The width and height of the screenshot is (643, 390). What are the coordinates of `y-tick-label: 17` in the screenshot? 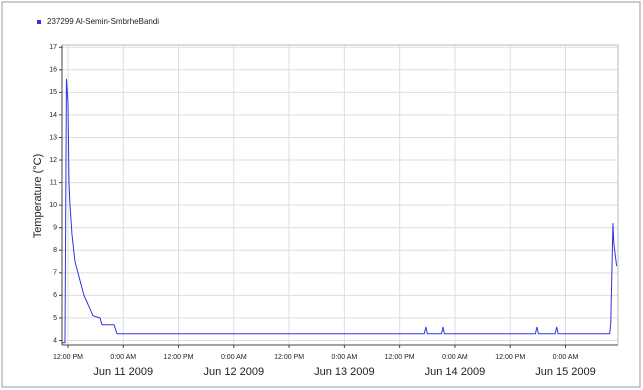 It's located at (53, 47).